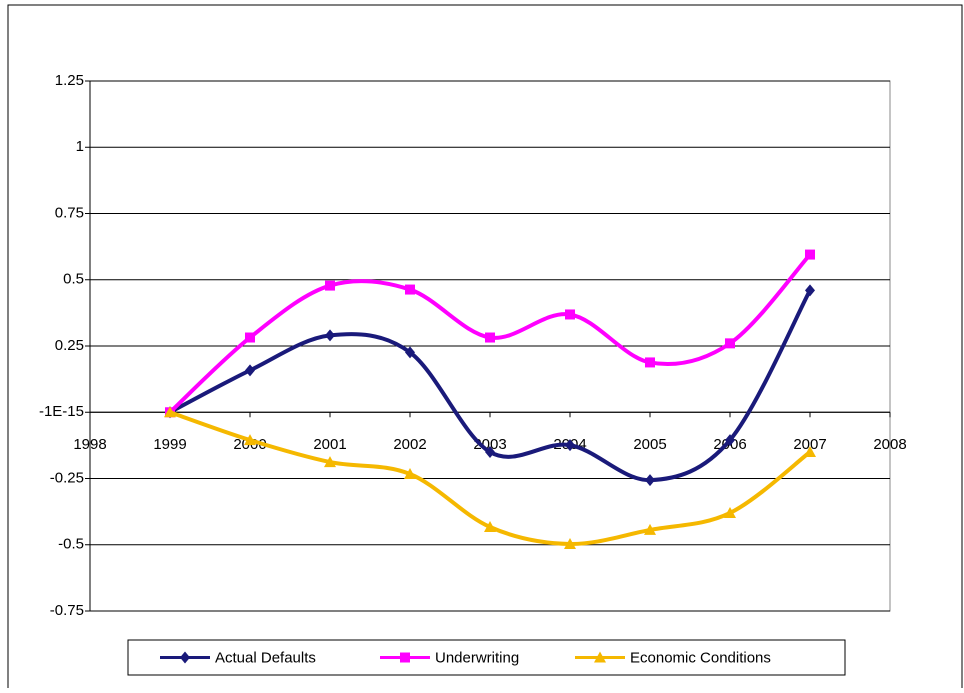 The width and height of the screenshot is (964, 693). Describe the element at coordinates (265, 657) in the screenshot. I see `legend-label: Actual Defaults` at that location.